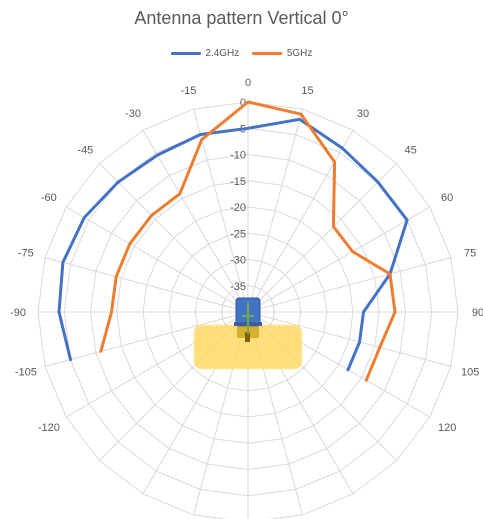 This screenshot has height=519, width=483. What do you see at coordinates (238, 287) in the screenshot?
I see `radial-tick-label: -35` at bounding box center [238, 287].